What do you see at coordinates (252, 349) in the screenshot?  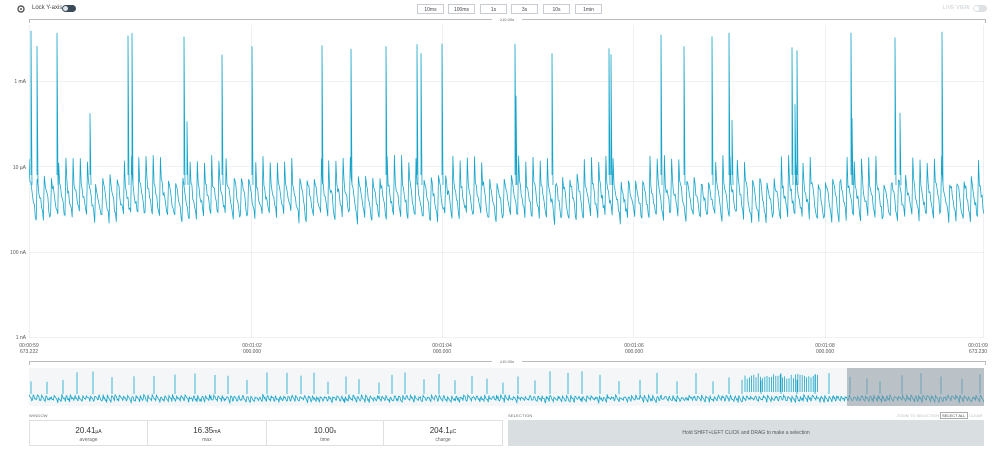 I see `x-tick-label: 00:01:02 000.000` at bounding box center [252, 349].